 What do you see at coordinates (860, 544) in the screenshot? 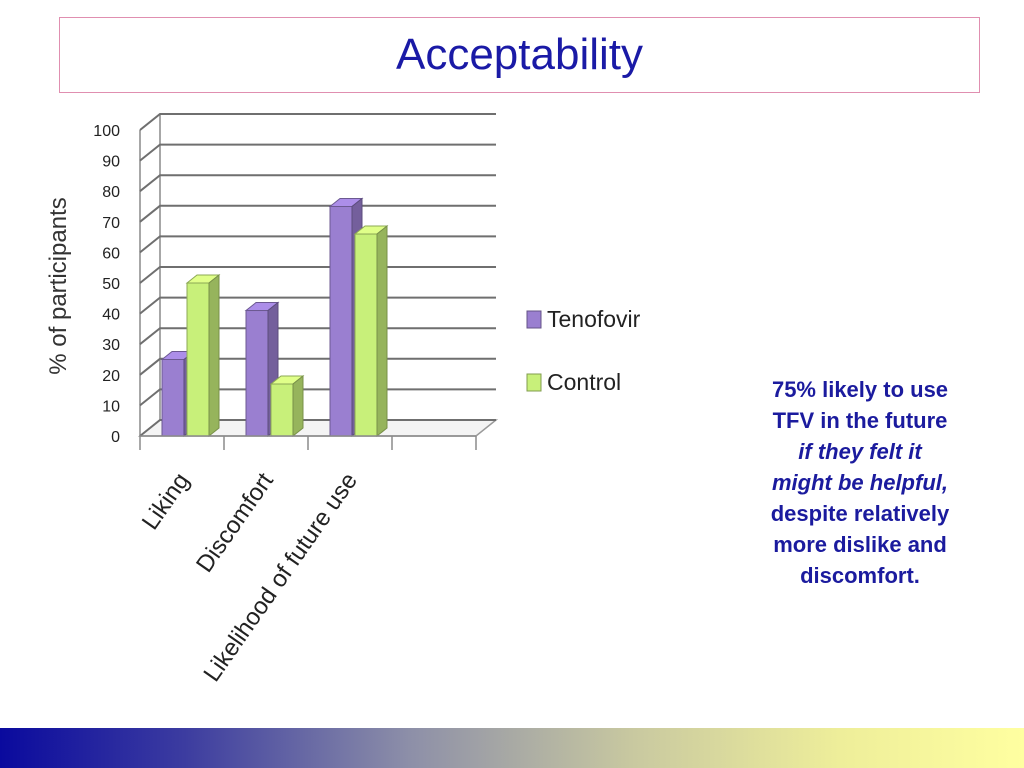
I see `note-line: more dislike and` at bounding box center [860, 544].